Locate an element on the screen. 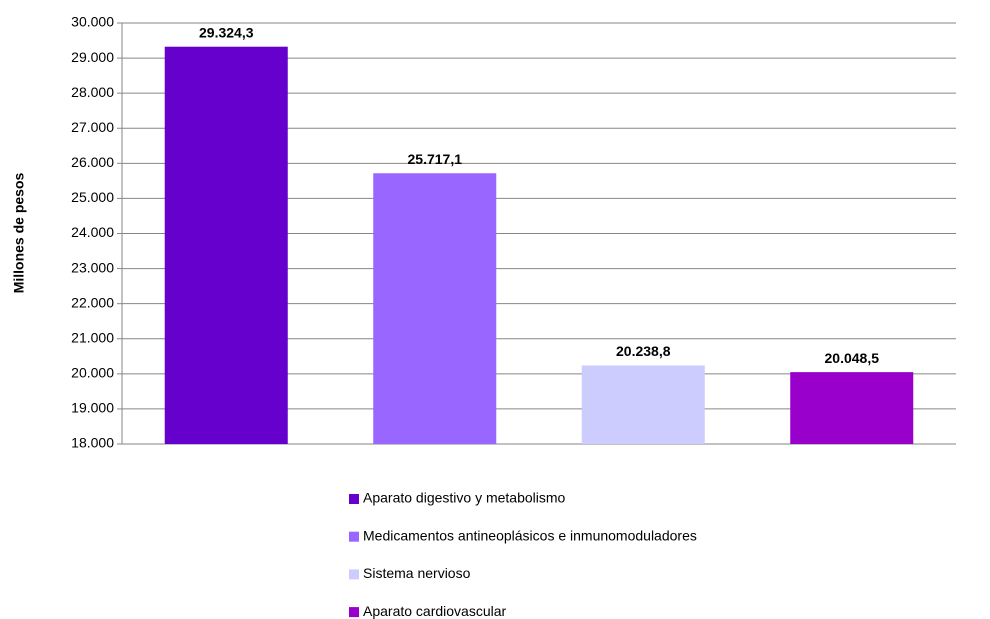 This screenshot has height=619, width=990. y-tick-label: 29.000 is located at coordinates (92, 57).